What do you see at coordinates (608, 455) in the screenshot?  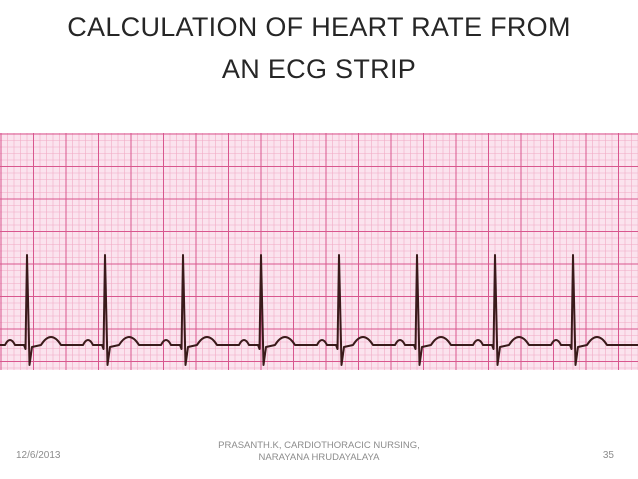 I see `slide-number: 35` at bounding box center [608, 455].